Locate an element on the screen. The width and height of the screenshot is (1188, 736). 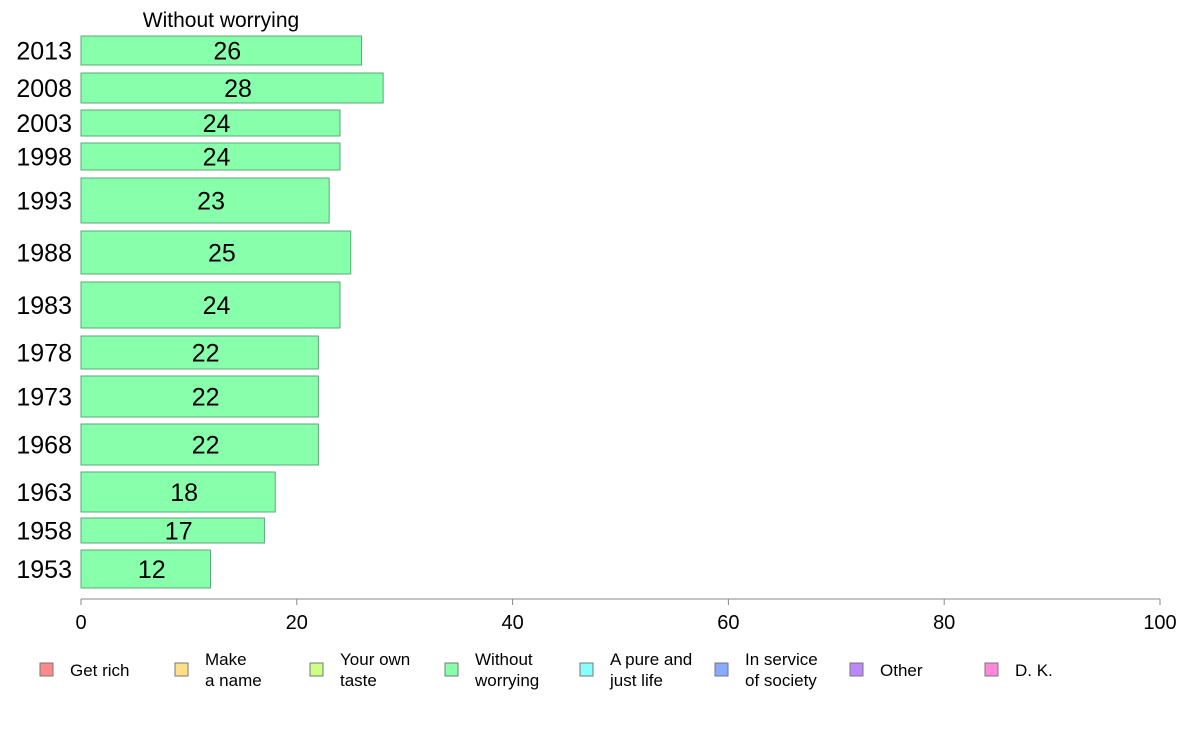
bar-value-label-2013: 26 is located at coordinates (227, 52).